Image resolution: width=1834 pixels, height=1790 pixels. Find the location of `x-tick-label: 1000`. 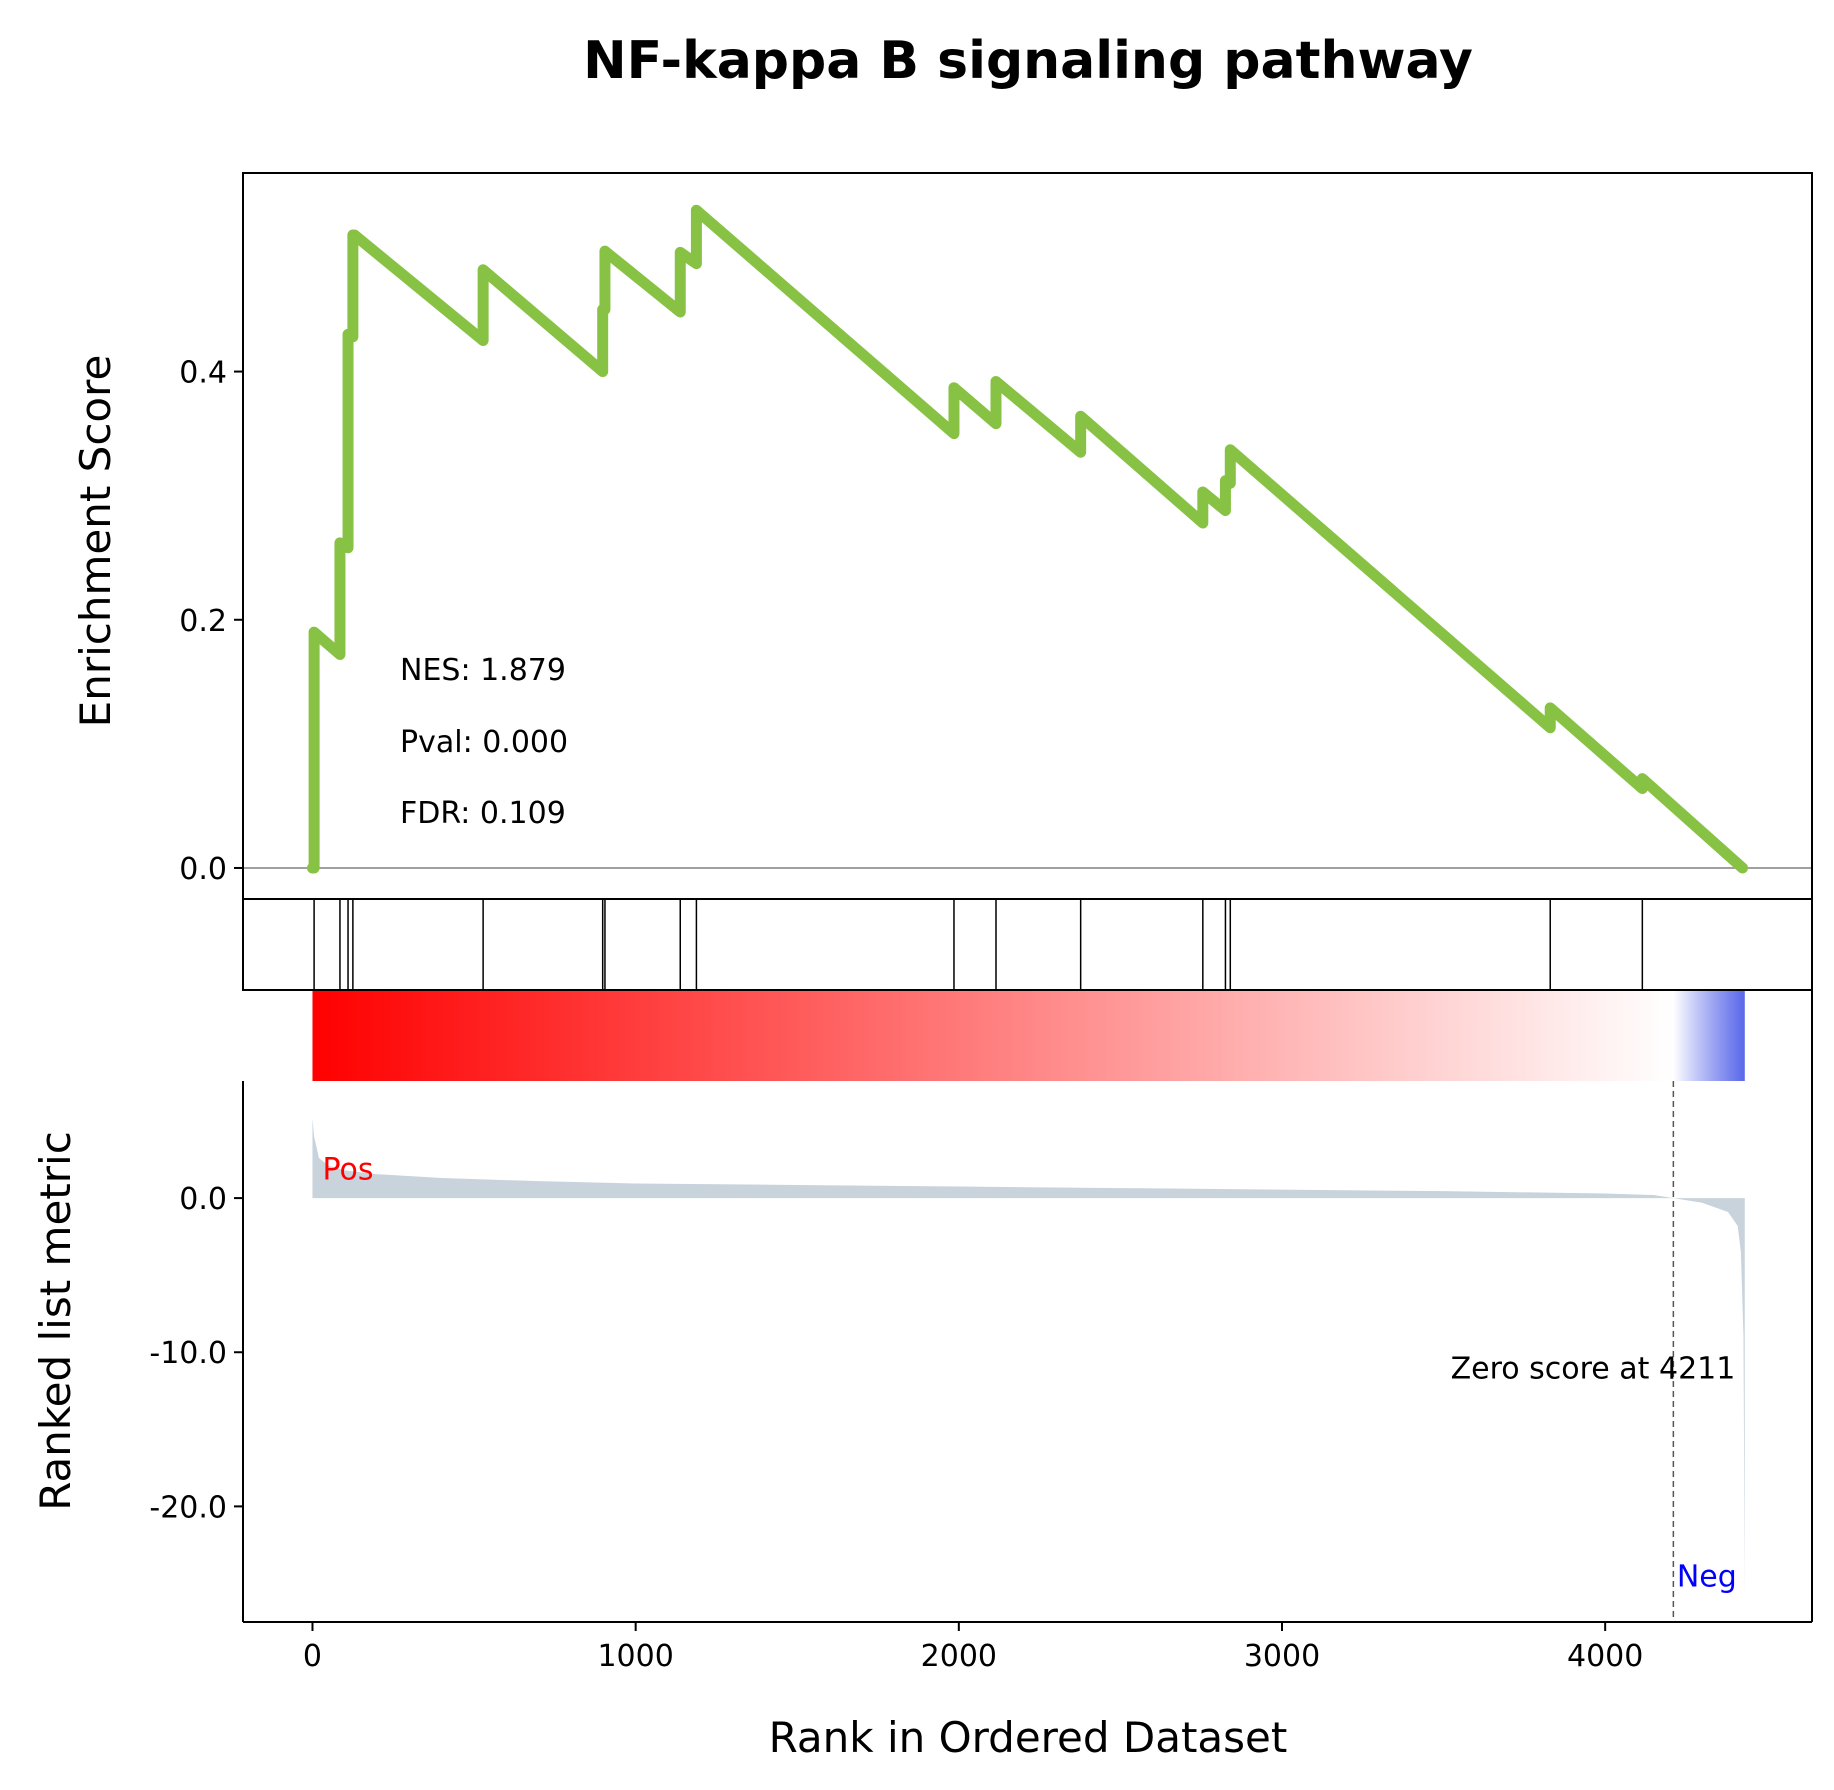

x-tick-label: 1000 is located at coordinates (635, 1656).